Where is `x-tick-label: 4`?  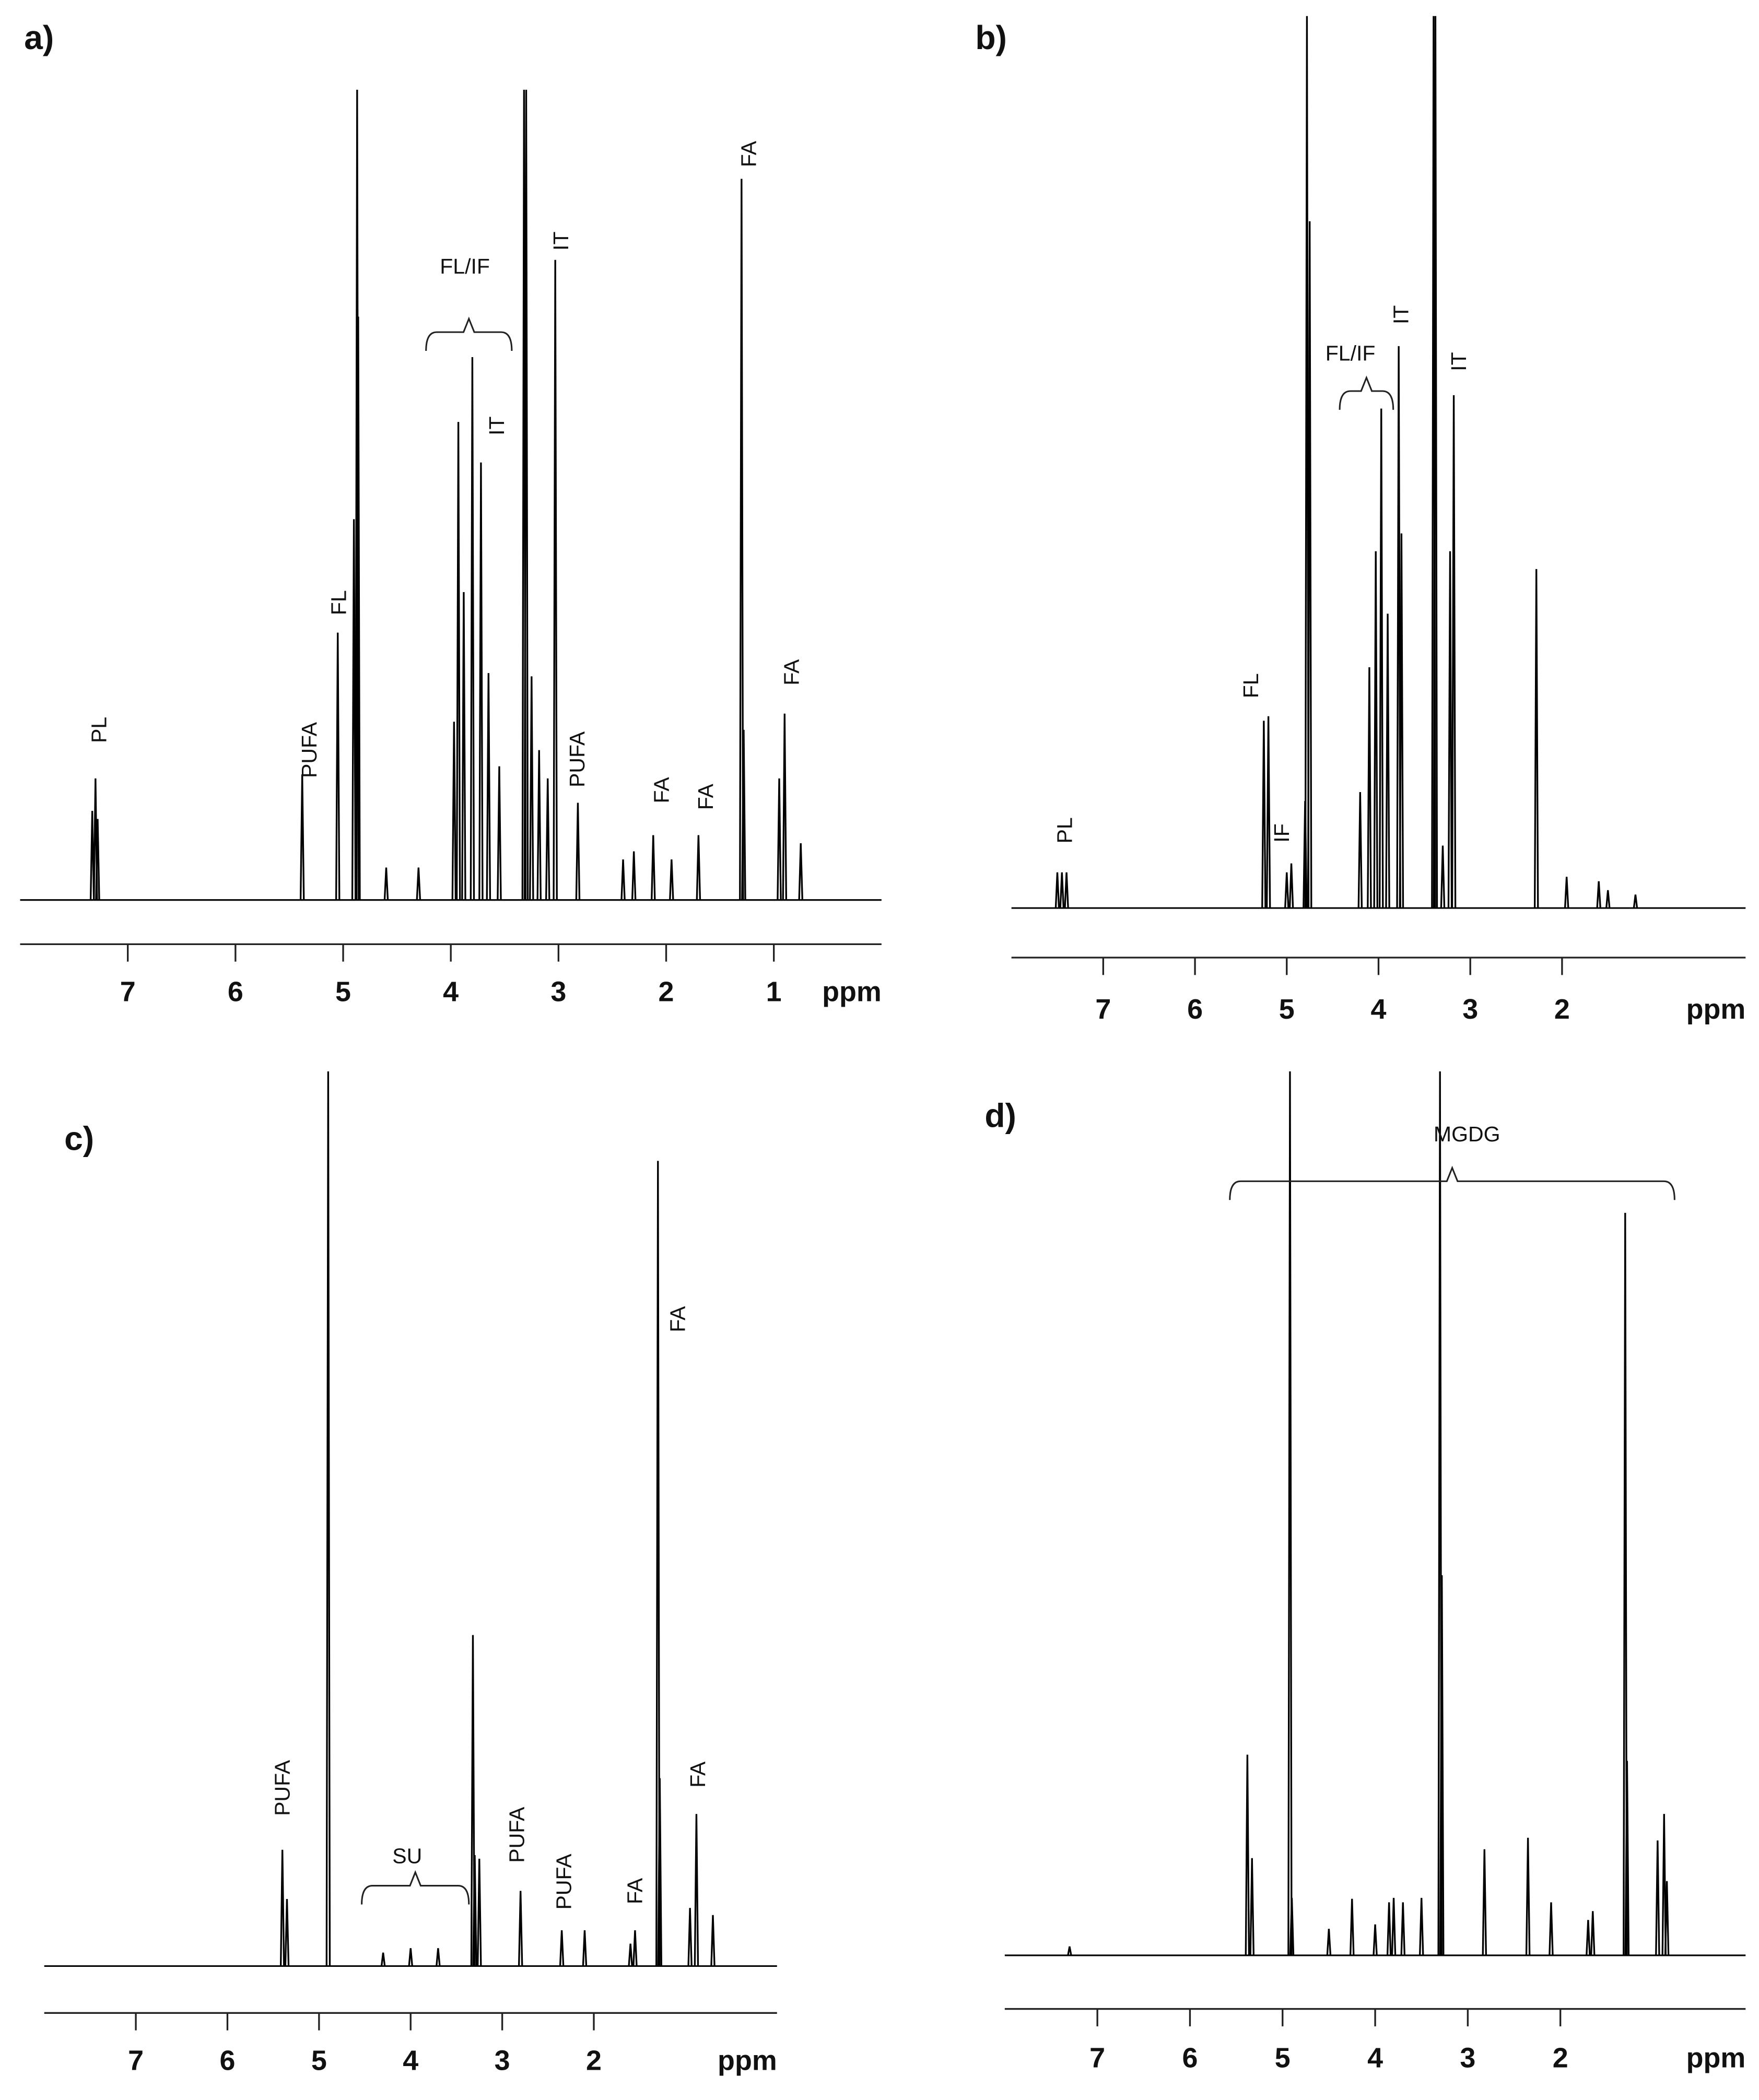 x-tick-label: 4 is located at coordinates (451, 992).